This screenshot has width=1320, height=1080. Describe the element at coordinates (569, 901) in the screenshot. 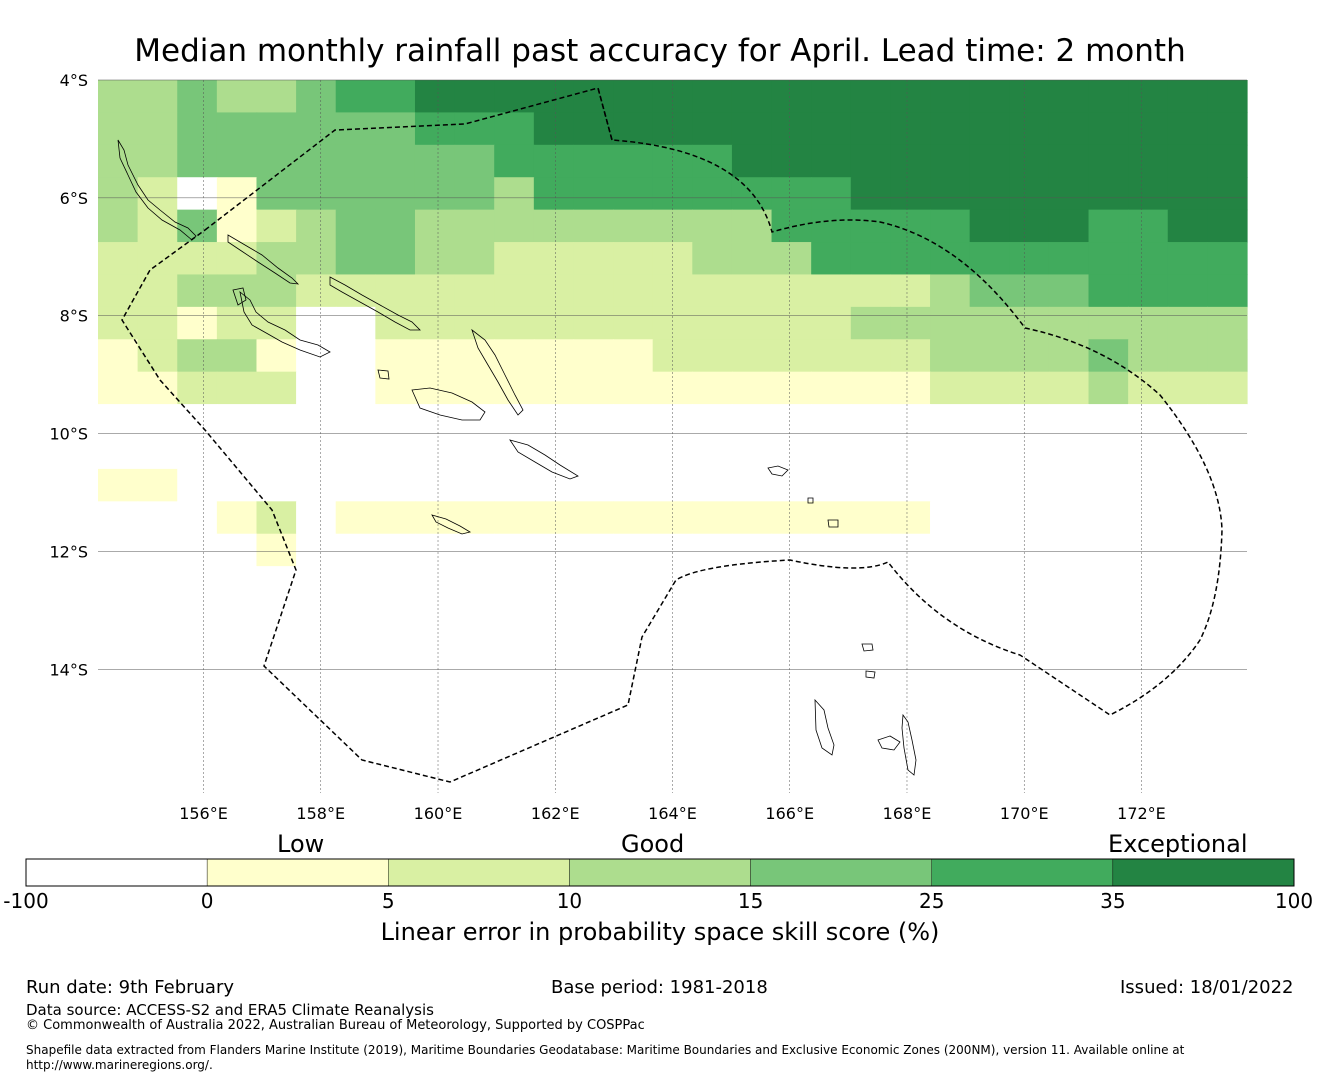

I see `colorbar-tick-label: 10` at that location.